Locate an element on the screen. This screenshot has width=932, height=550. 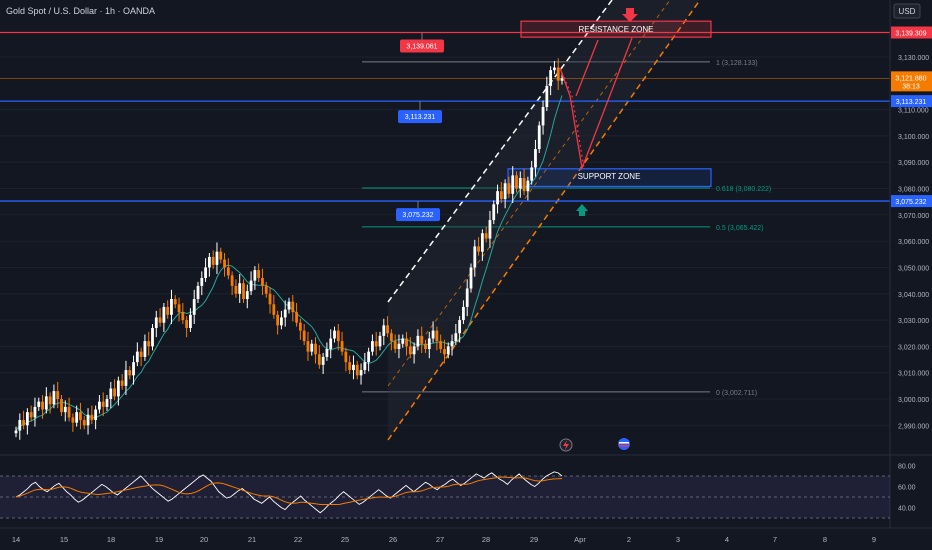
time-tick-label: 20 is located at coordinates (204, 539).